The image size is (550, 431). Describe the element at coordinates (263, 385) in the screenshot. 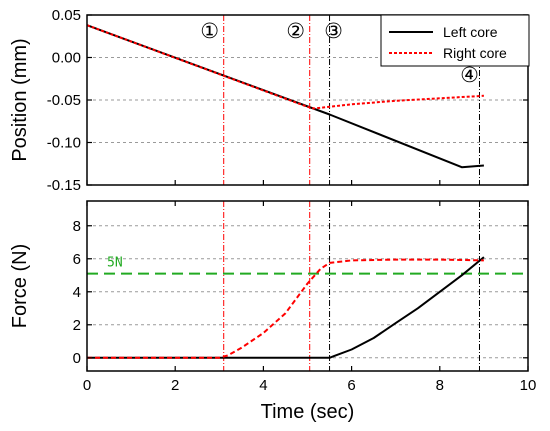

I see `x-tick-label: 4` at that location.